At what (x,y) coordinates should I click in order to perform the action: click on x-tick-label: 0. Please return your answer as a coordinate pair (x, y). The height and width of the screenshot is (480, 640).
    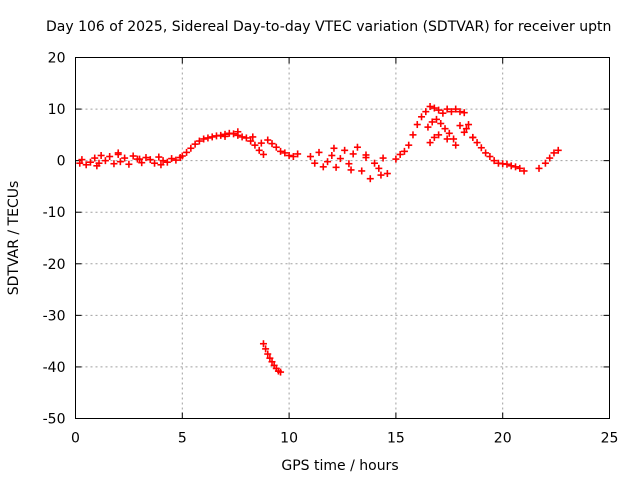
    Looking at the image, I should click on (75, 439).